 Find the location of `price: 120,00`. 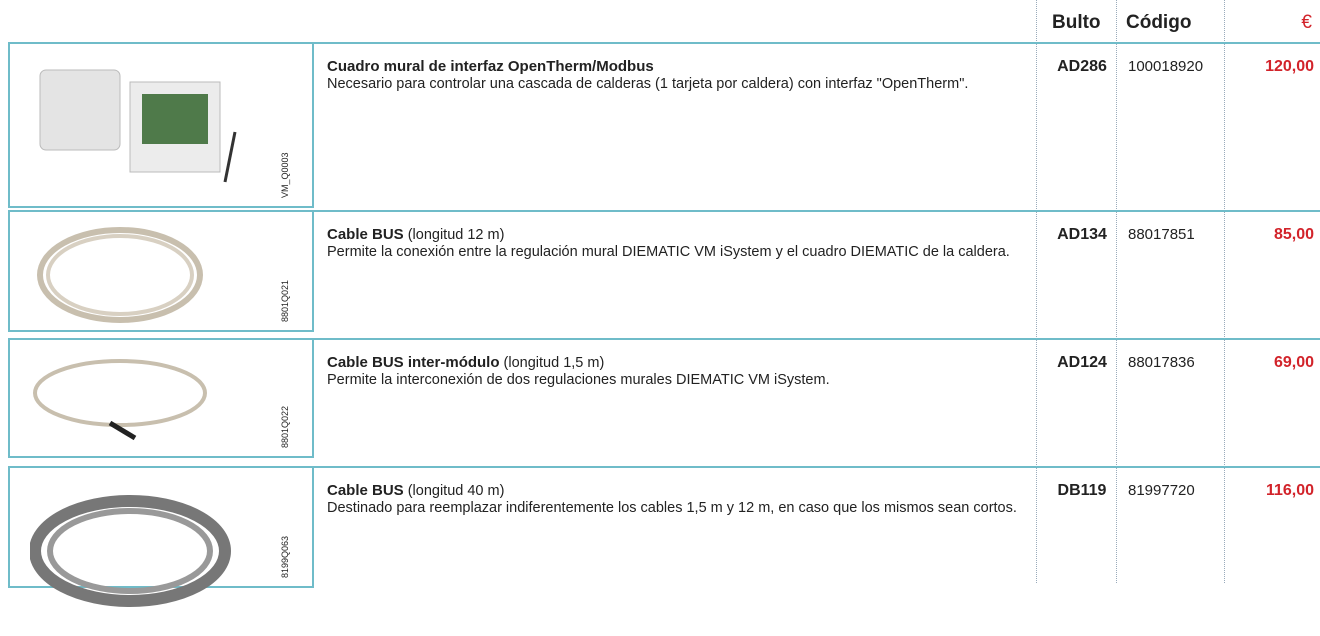

price: 120,00 is located at coordinates (1289, 66).